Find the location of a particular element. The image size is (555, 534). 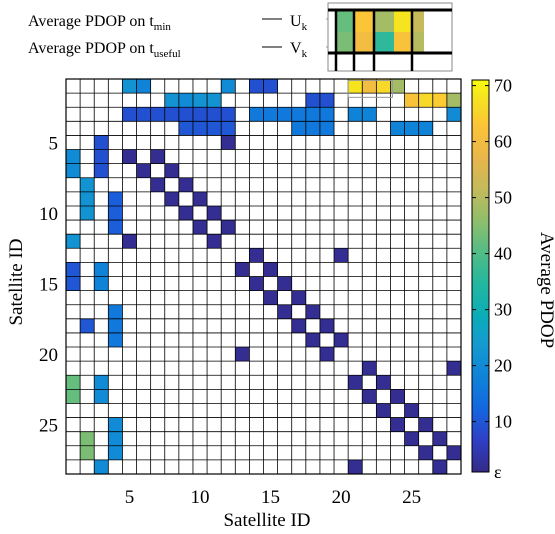

heatmap-cell-r1-c12 is located at coordinates (228, 86).